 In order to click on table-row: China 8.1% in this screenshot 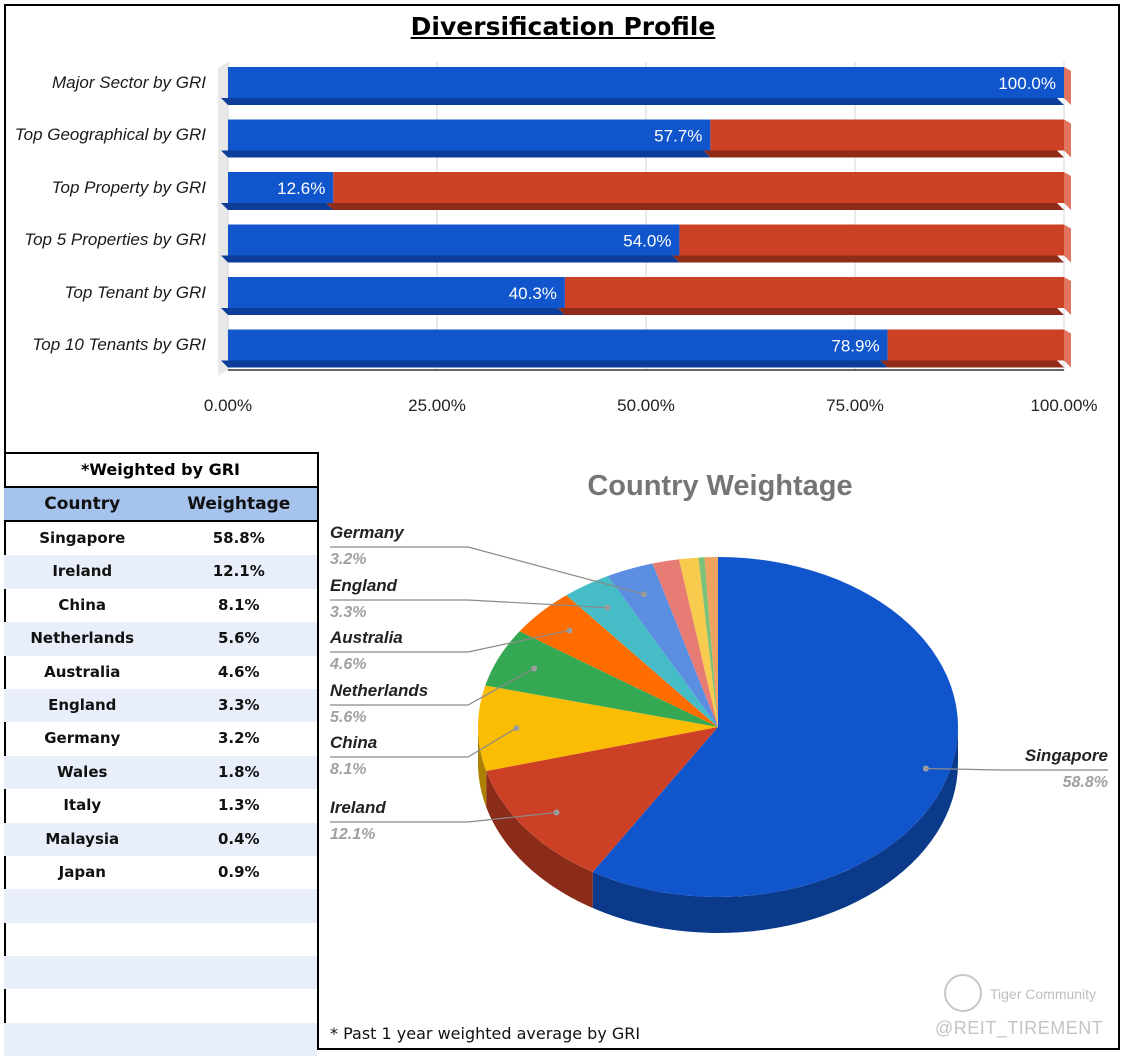, I will do `click(160, 605)`.